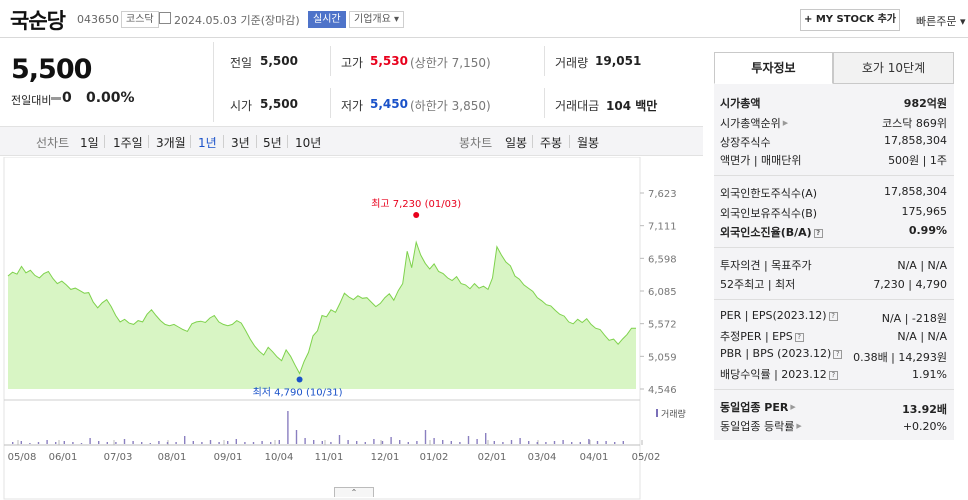 The image size is (968, 500). I want to click on sector-rate-label: 동일업종 등락률 ▶, so click(761, 426).